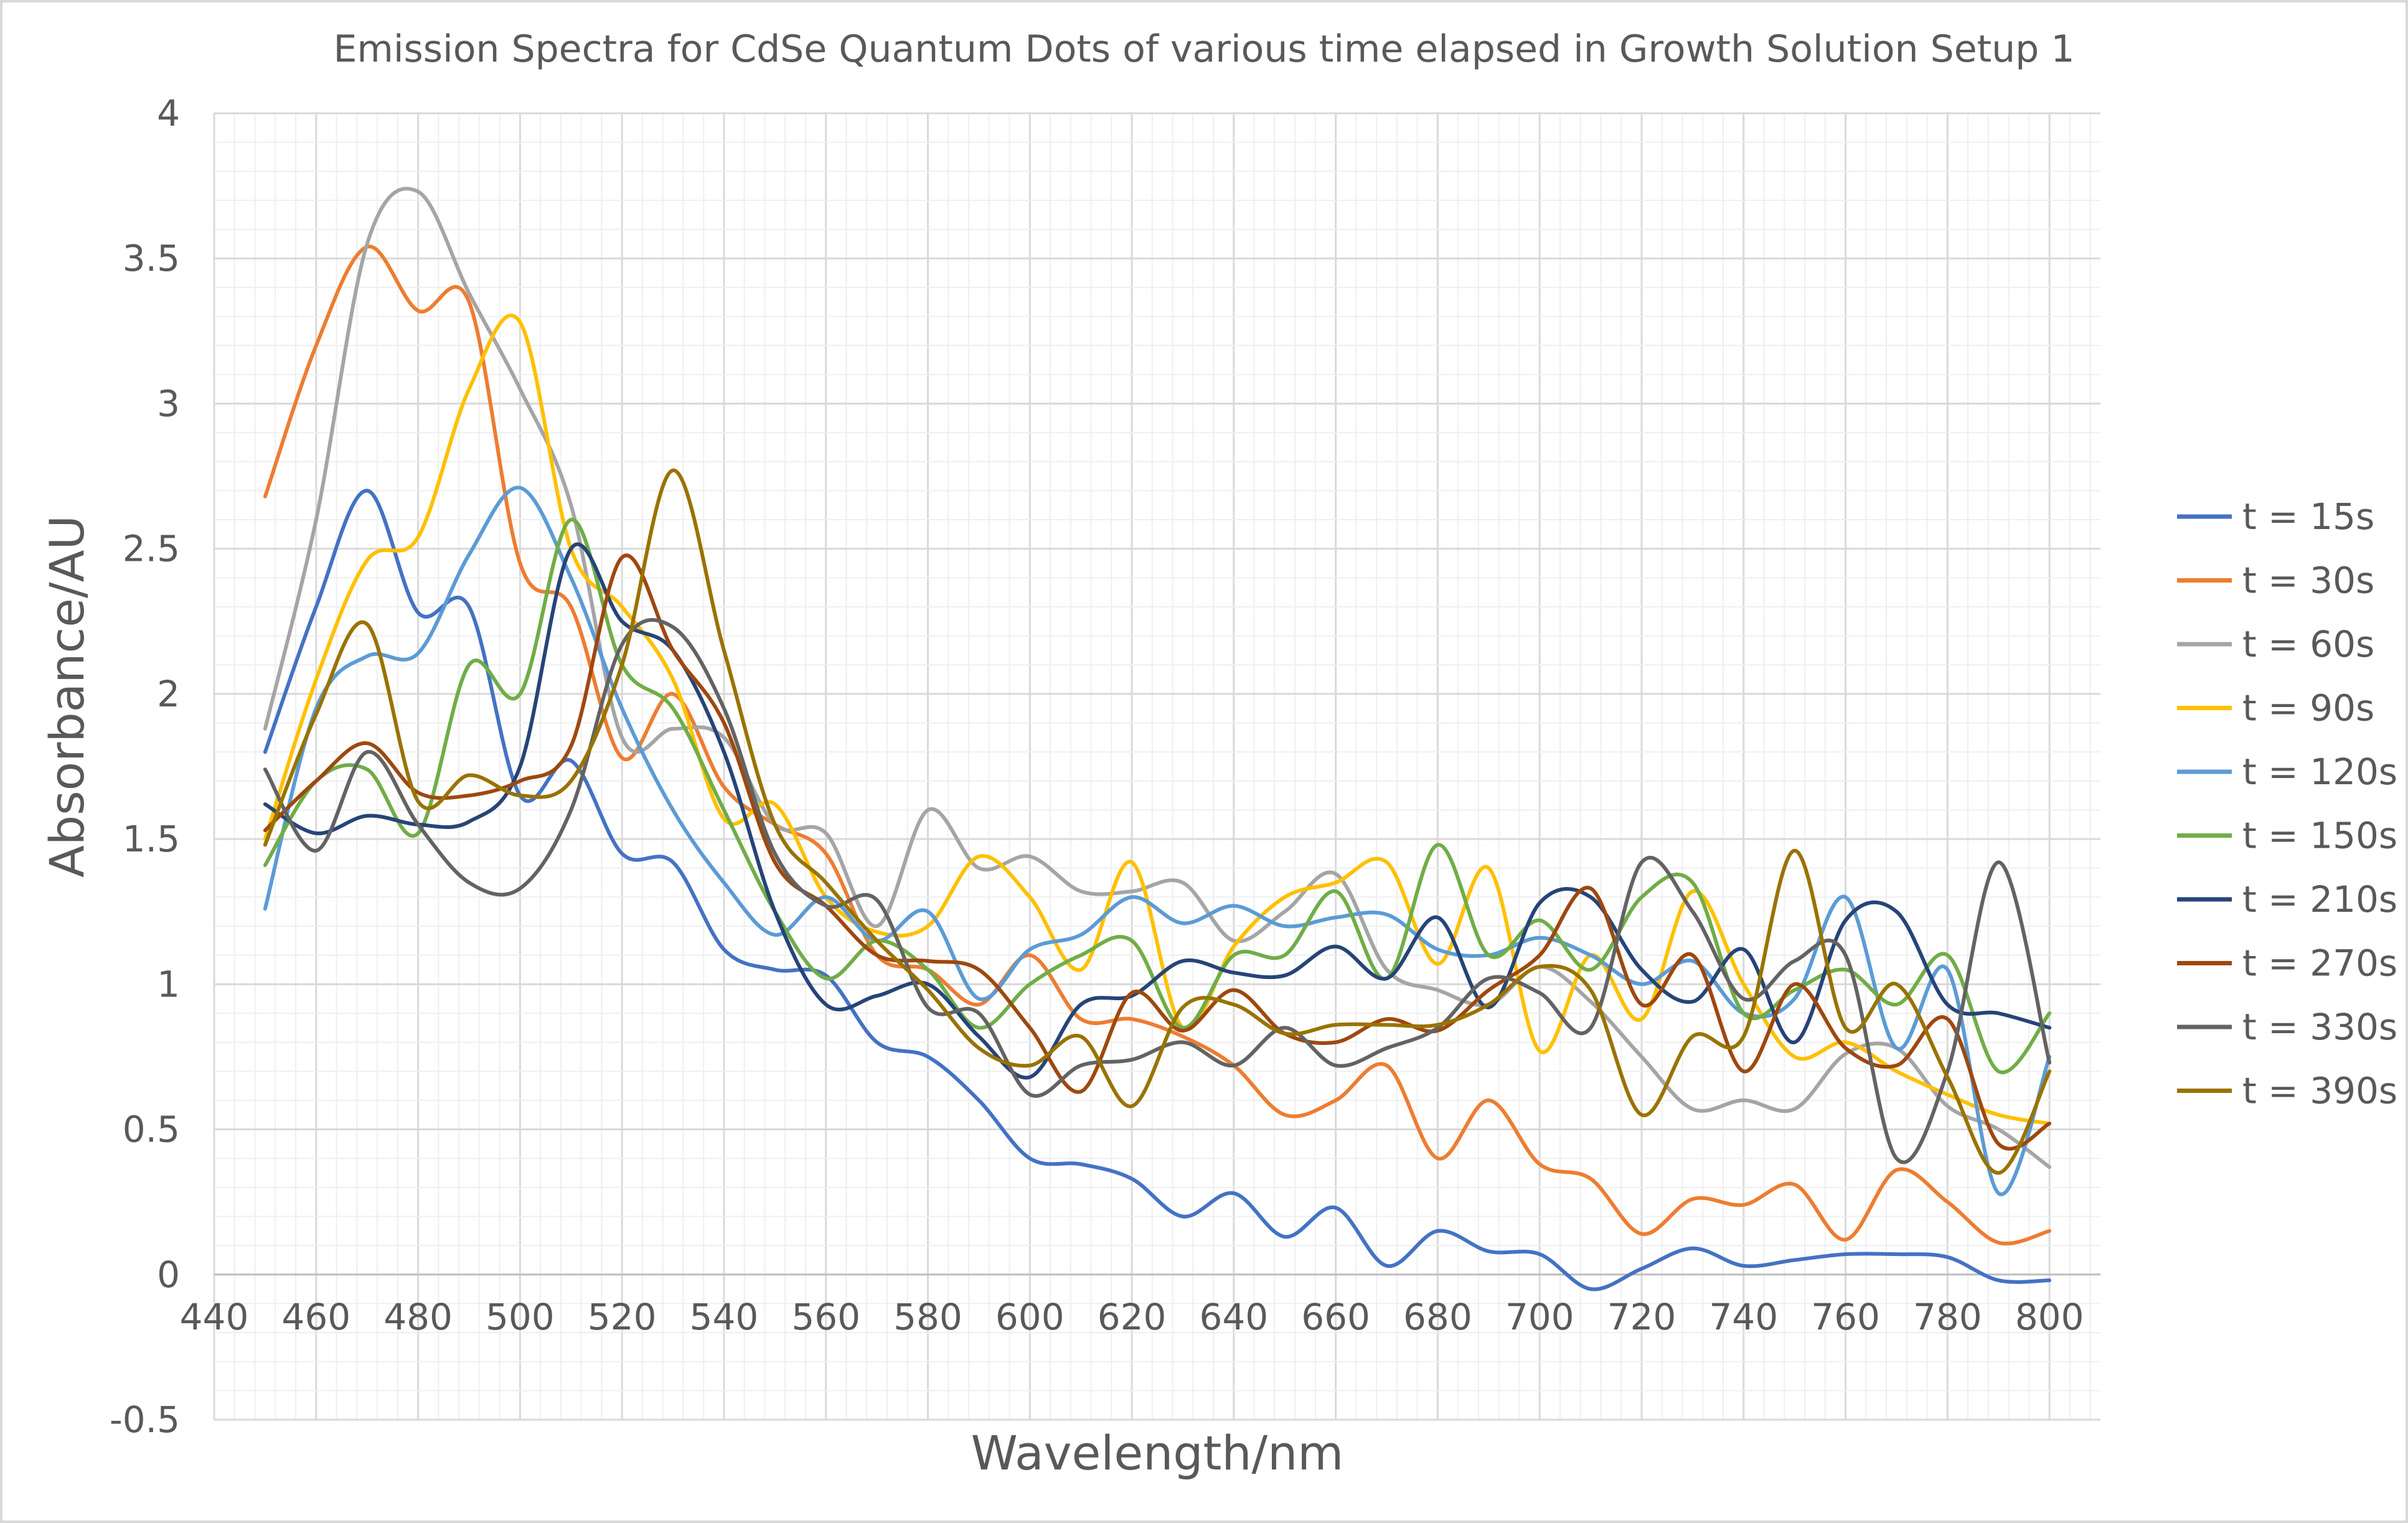  What do you see at coordinates (1030, 1317) in the screenshot?
I see `x-tick-label: 600` at bounding box center [1030, 1317].